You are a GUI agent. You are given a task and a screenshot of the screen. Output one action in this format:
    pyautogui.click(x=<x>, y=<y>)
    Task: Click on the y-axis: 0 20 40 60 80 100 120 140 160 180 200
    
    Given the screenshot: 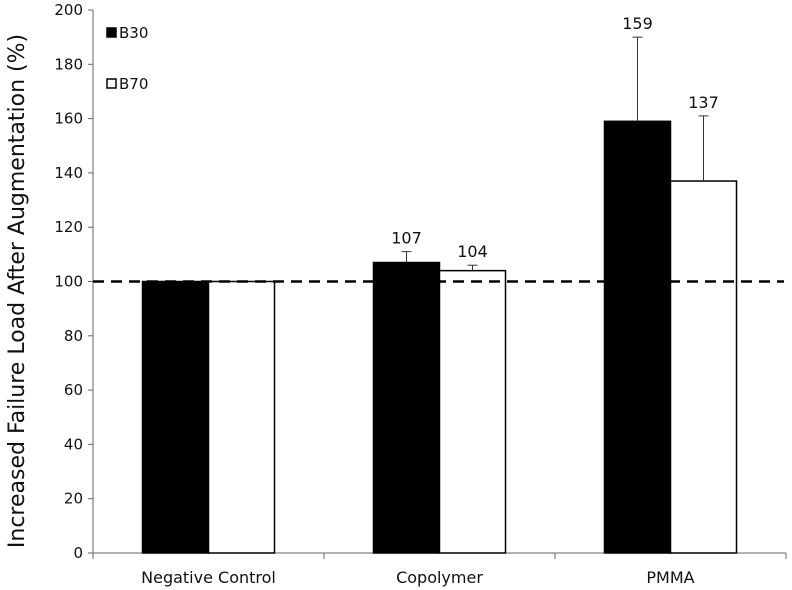 What is the action you would take?
    pyautogui.click(x=74, y=281)
    